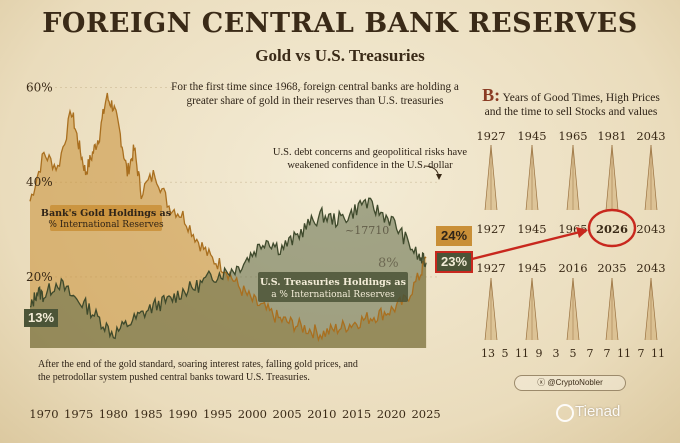  I want to click on row1-spike-2-edge-left, so click(570, 177).